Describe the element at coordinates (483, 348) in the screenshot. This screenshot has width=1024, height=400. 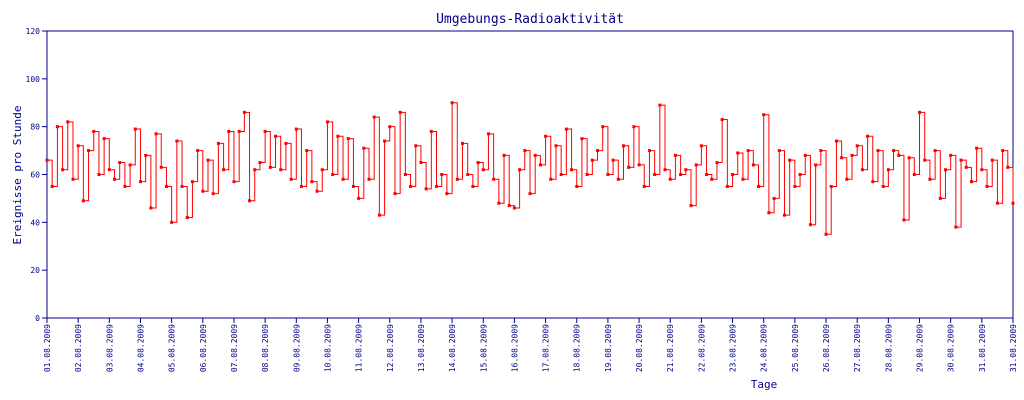
I see `x-tick-label: 15.08.2009` at that location.